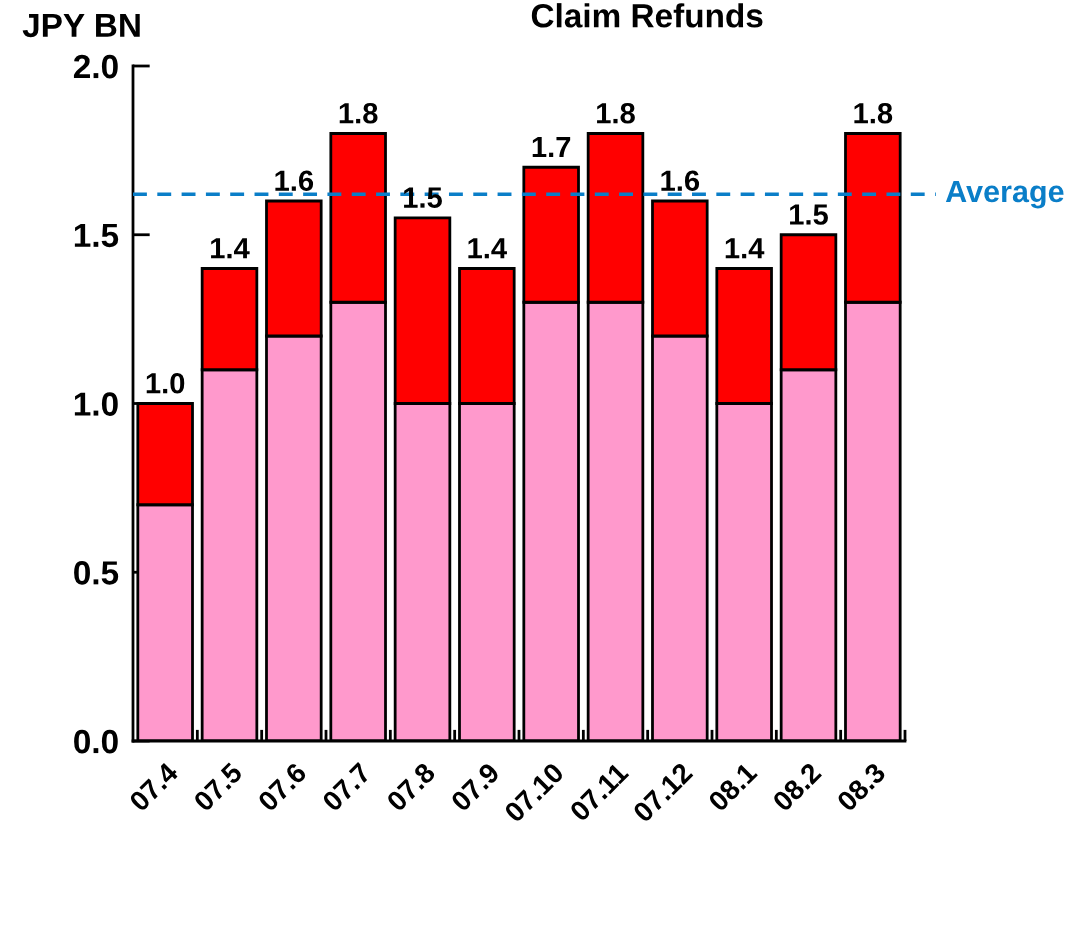 This screenshot has width=1082, height=944. I want to click on x-tick-label: 08.1, so click(733, 787).